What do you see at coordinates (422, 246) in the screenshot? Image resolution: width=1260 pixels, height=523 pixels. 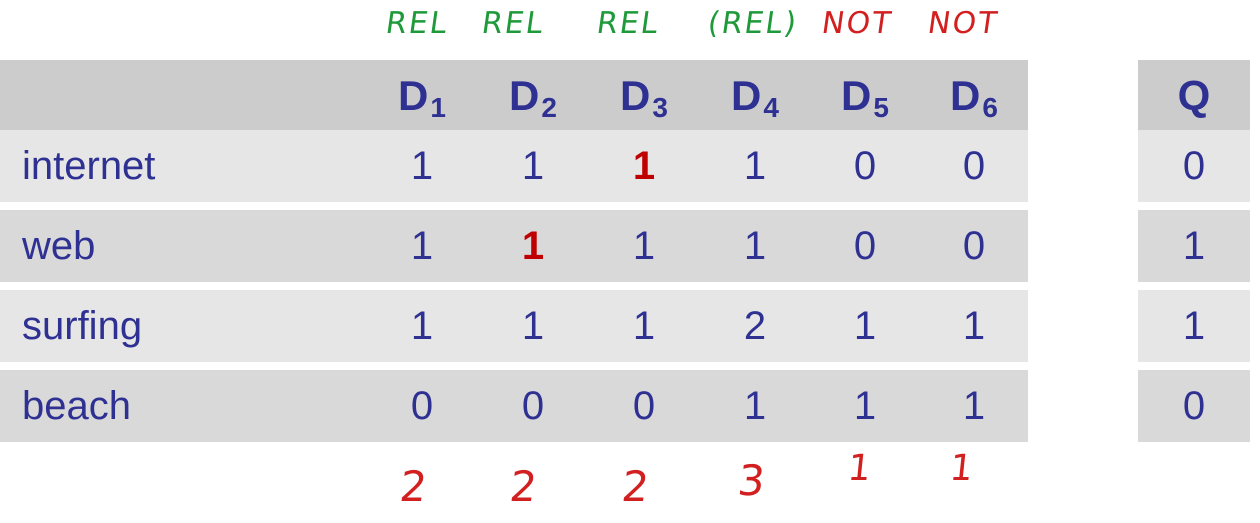 I see `cell-web-d1: 1` at bounding box center [422, 246].